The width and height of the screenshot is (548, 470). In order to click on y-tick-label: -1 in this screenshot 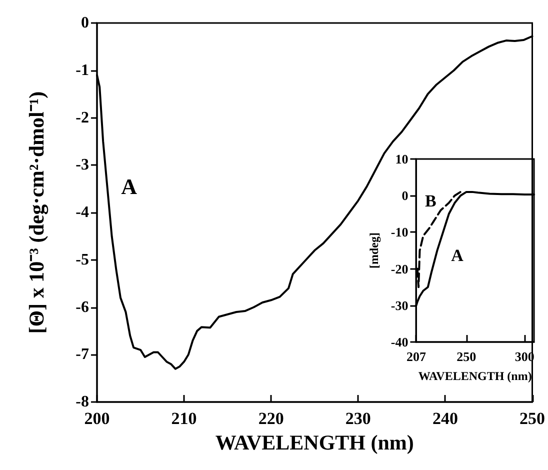, I will do `click(82, 70)`.